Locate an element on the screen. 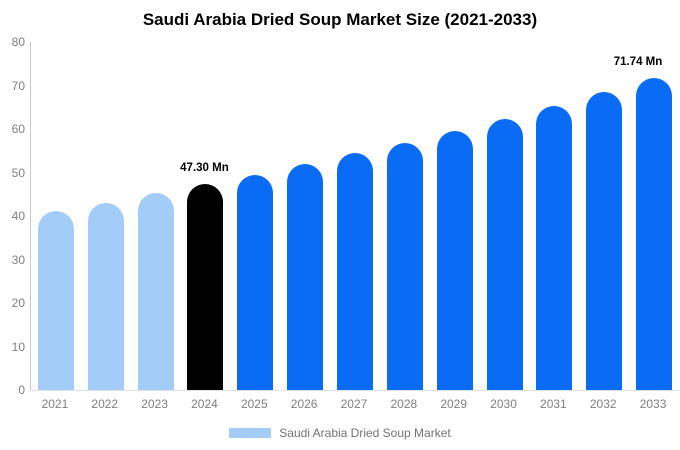 The image size is (680, 450). bar-2029 is located at coordinates (454, 260).